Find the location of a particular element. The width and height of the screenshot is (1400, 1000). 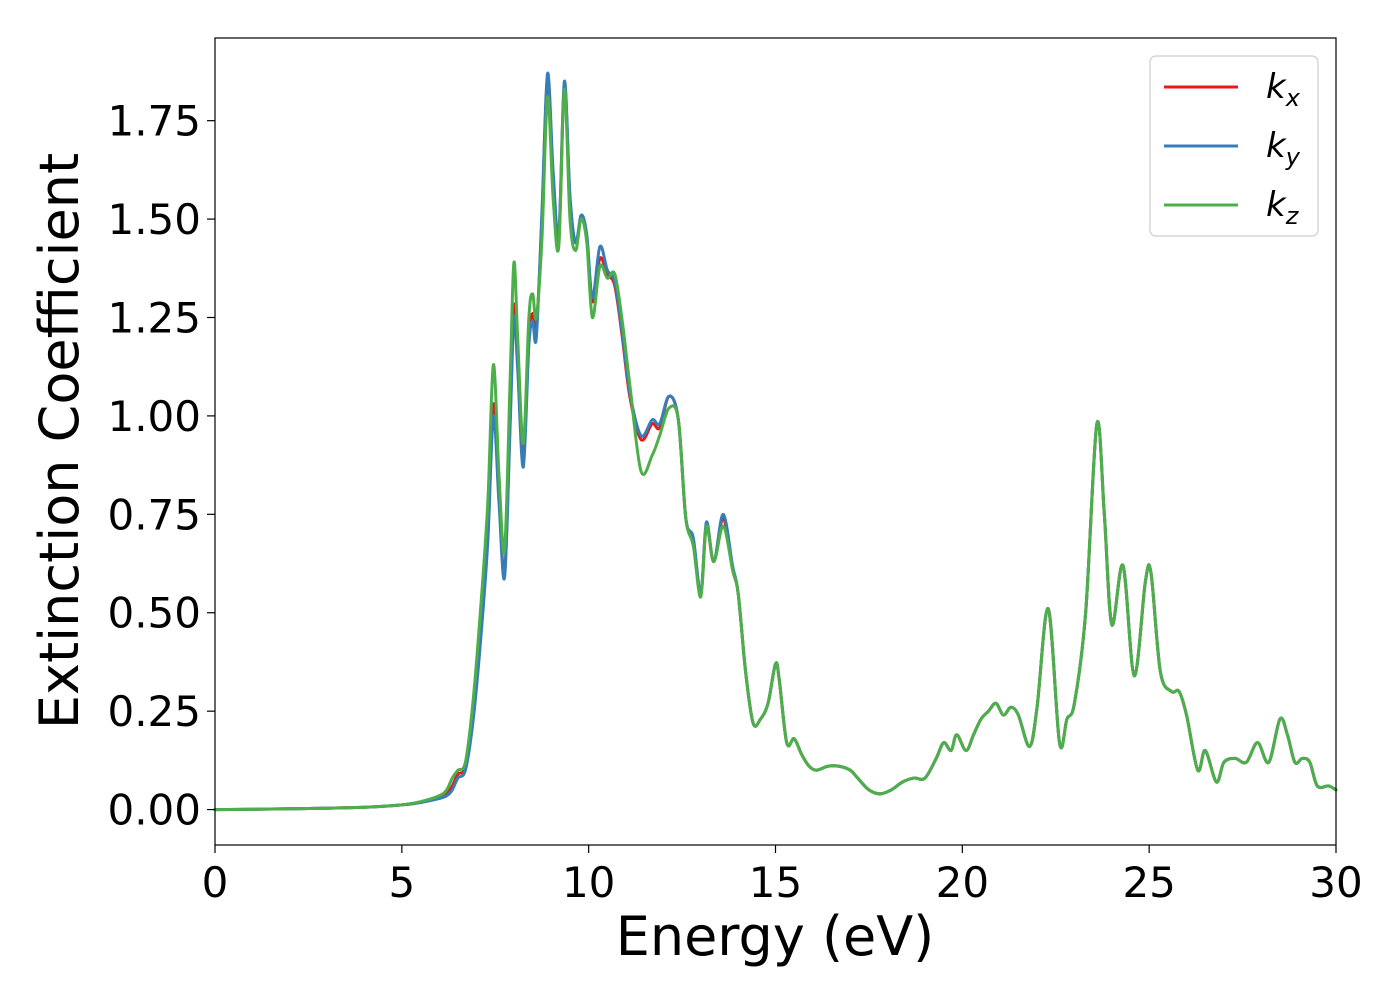

legend-label-kx: kx is located at coordinates (1283, 89).